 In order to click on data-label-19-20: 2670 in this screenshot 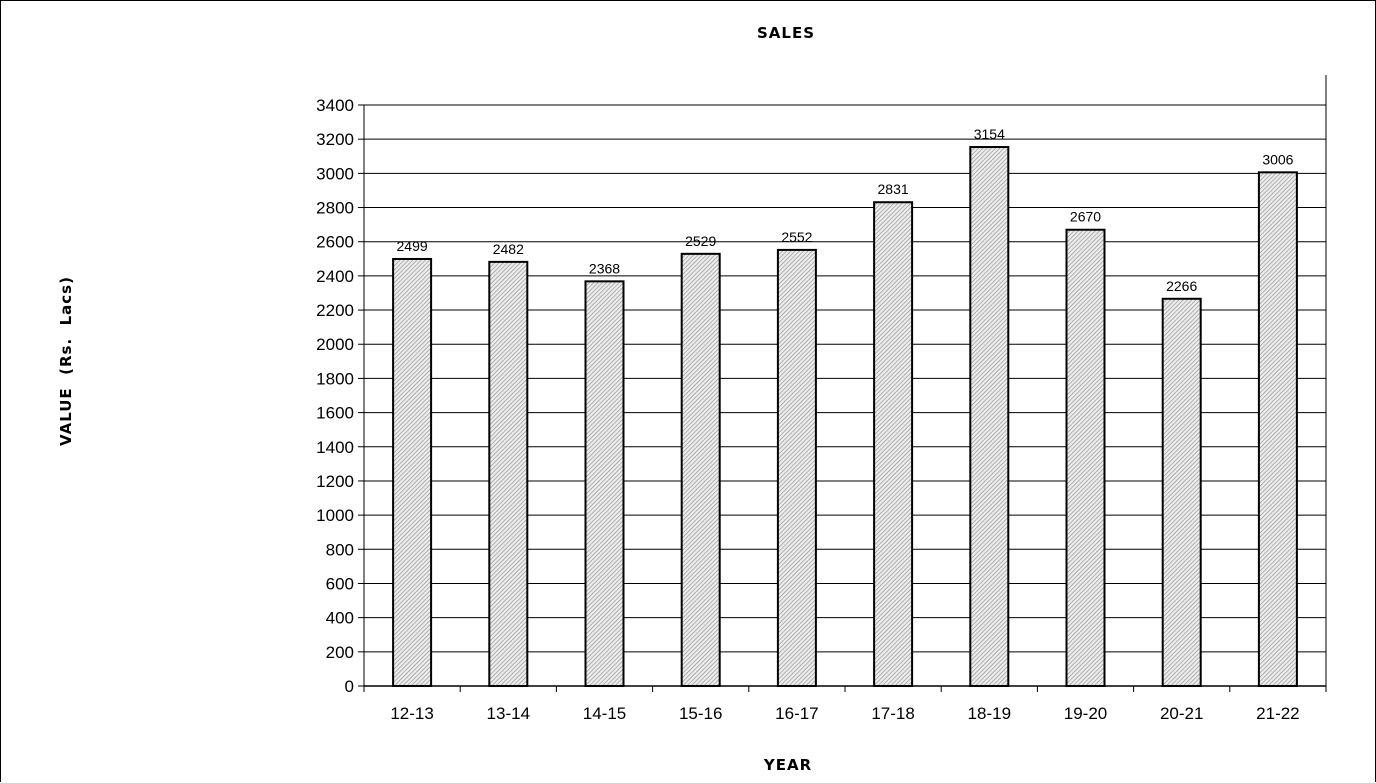, I will do `click(1085, 217)`.